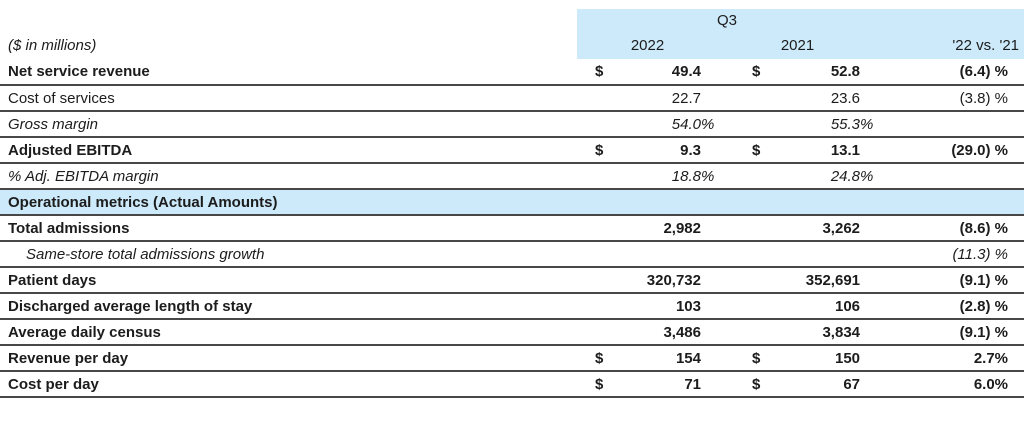  What do you see at coordinates (512, 280) in the screenshot?
I see `table-row-patient-days: Patient days 320,732 352,691 (9.1) %` at bounding box center [512, 280].